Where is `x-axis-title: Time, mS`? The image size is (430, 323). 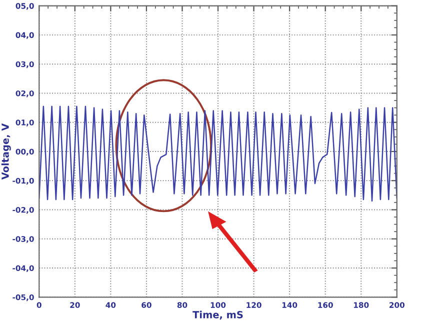 x-axis-title: Time, mS is located at coordinates (217, 315).